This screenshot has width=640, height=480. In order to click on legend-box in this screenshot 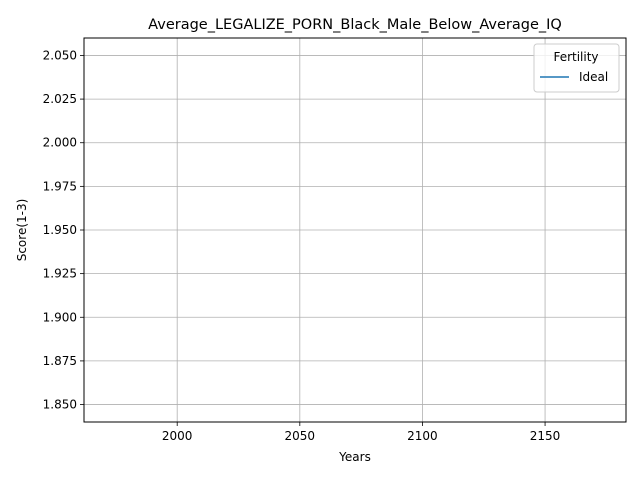, I will do `click(576, 68)`.